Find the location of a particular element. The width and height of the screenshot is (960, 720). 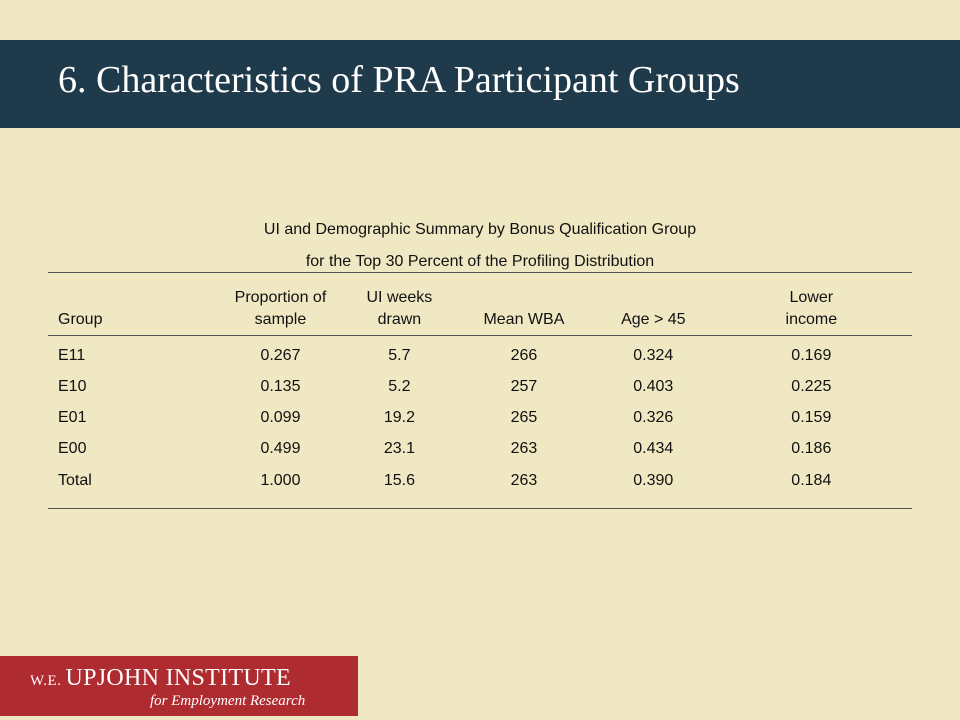

cell-ui-weeks: 19.2 is located at coordinates (399, 417).